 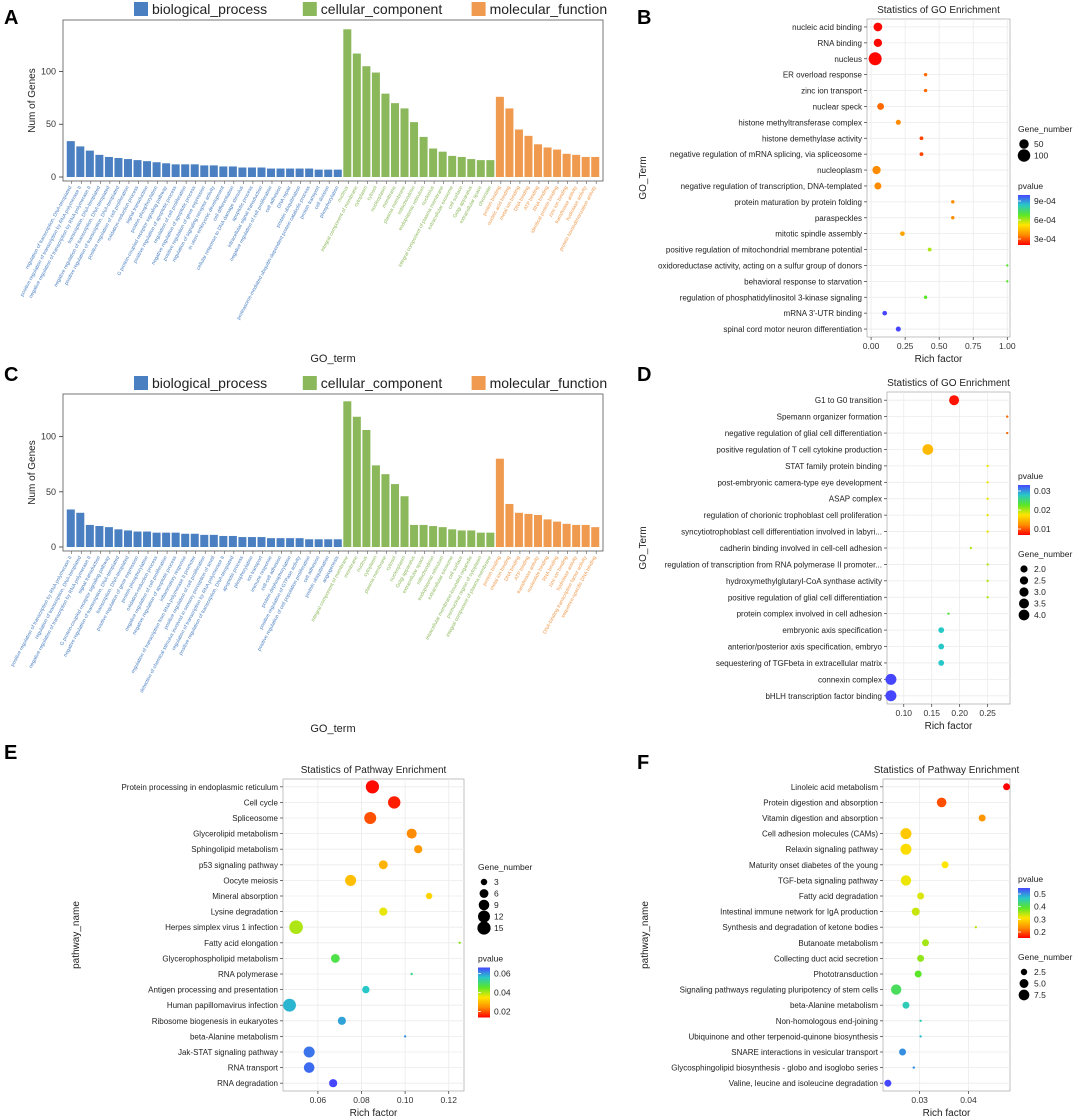 I want to click on y-tick-label: 100, so click(x=48, y=437).